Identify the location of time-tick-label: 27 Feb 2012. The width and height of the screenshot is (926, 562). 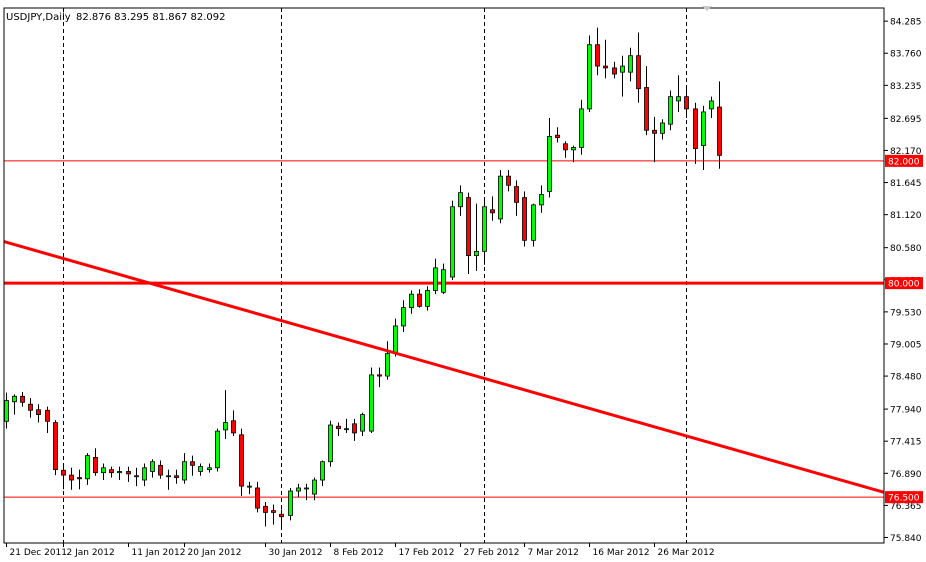
(492, 553).